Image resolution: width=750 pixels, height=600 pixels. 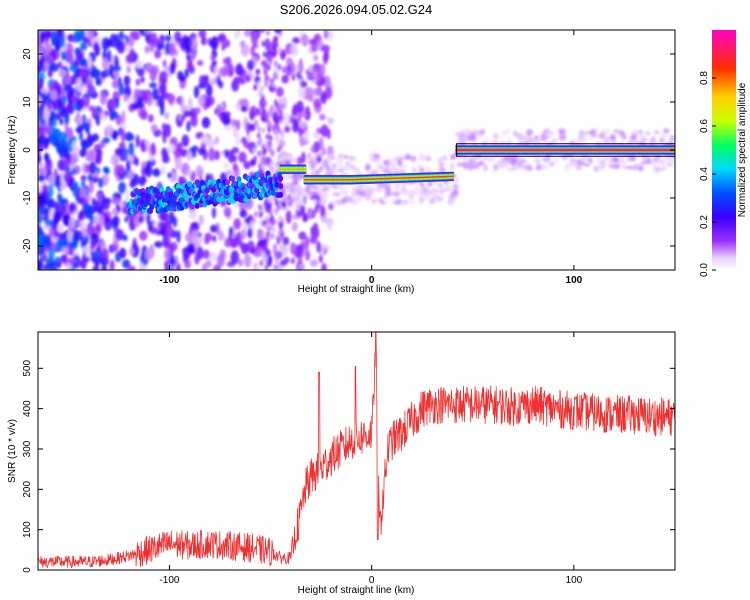 I want to click on spectrogram-x-tick-label: 100, so click(x=574, y=280).